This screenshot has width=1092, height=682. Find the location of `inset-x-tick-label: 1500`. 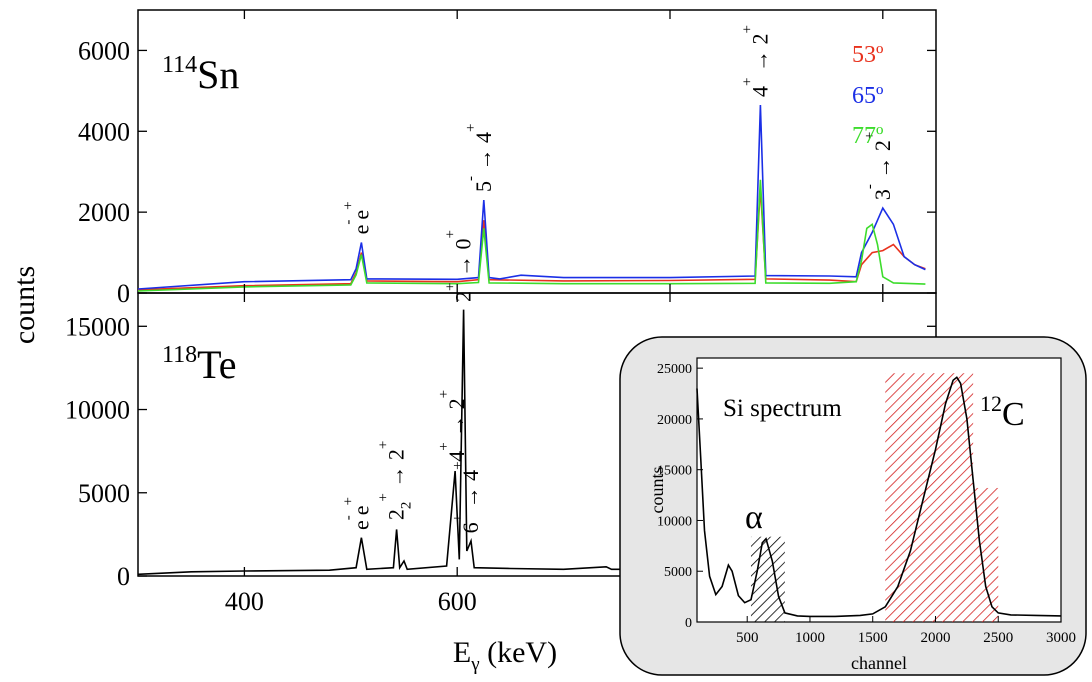

inset-x-tick-label: 1500 is located at coordinates (873, 638).